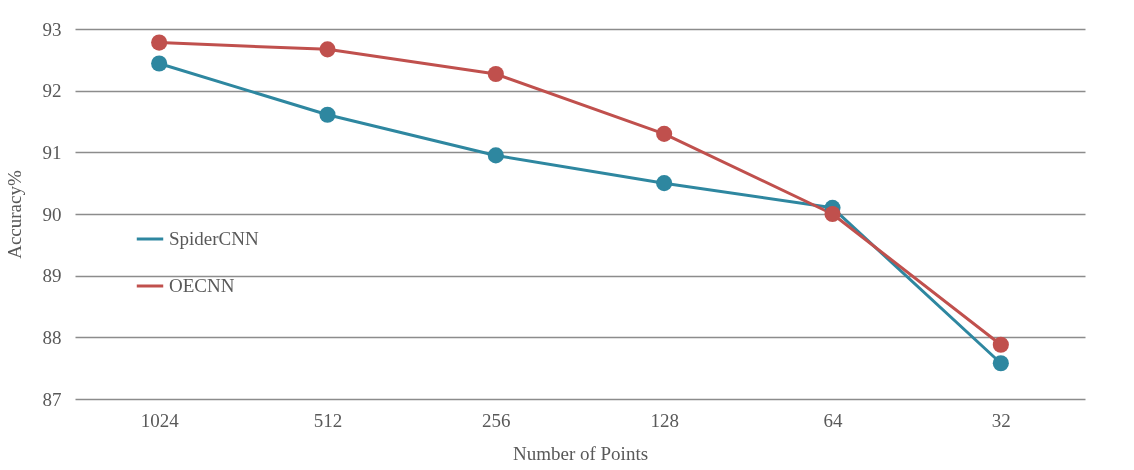 The height and width of the screenshot is (470, 1134). What do you see at coordinates (328, 420) in the screenshot?
I see `x-tick-label: 512` at bounding box center [328, 420].